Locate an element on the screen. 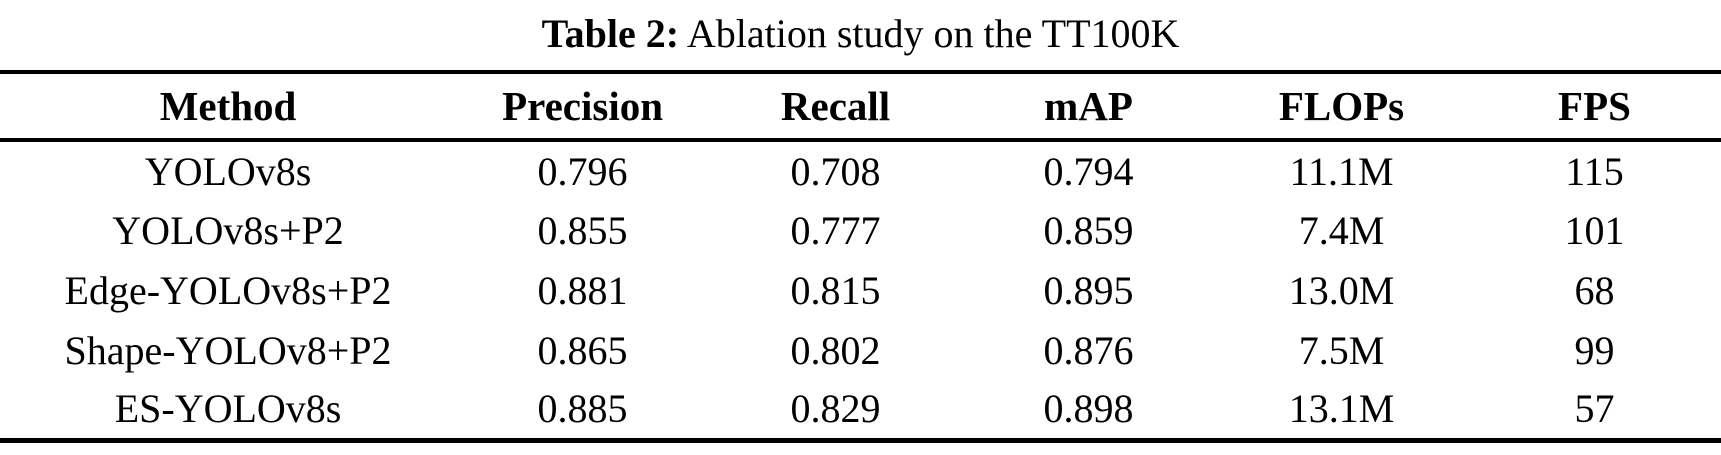  cell-flops: 7.4M is located at coordinates (1341, 230).